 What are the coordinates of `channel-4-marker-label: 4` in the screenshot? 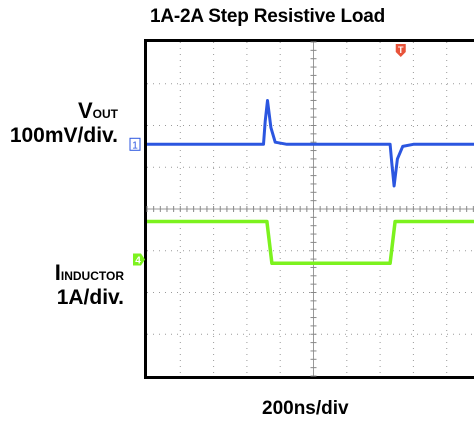 It's located at (138, 261).